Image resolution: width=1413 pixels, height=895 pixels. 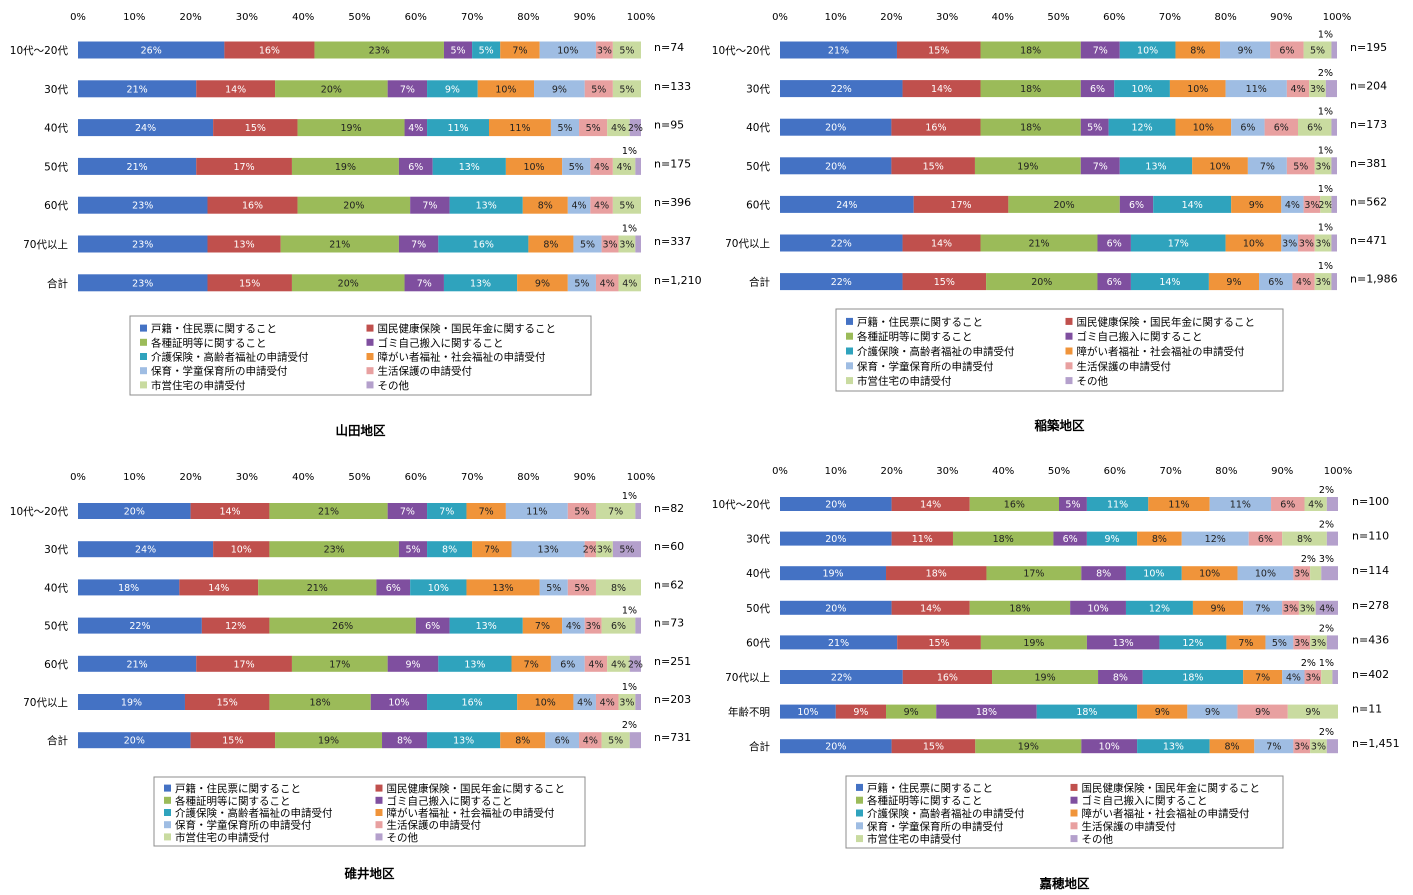 I want to click on bar-row: 70代以上 22% 16% 19% 8% 18% 7% 4% 3% 2% 1% n=402, so click(x=1057, y=671).